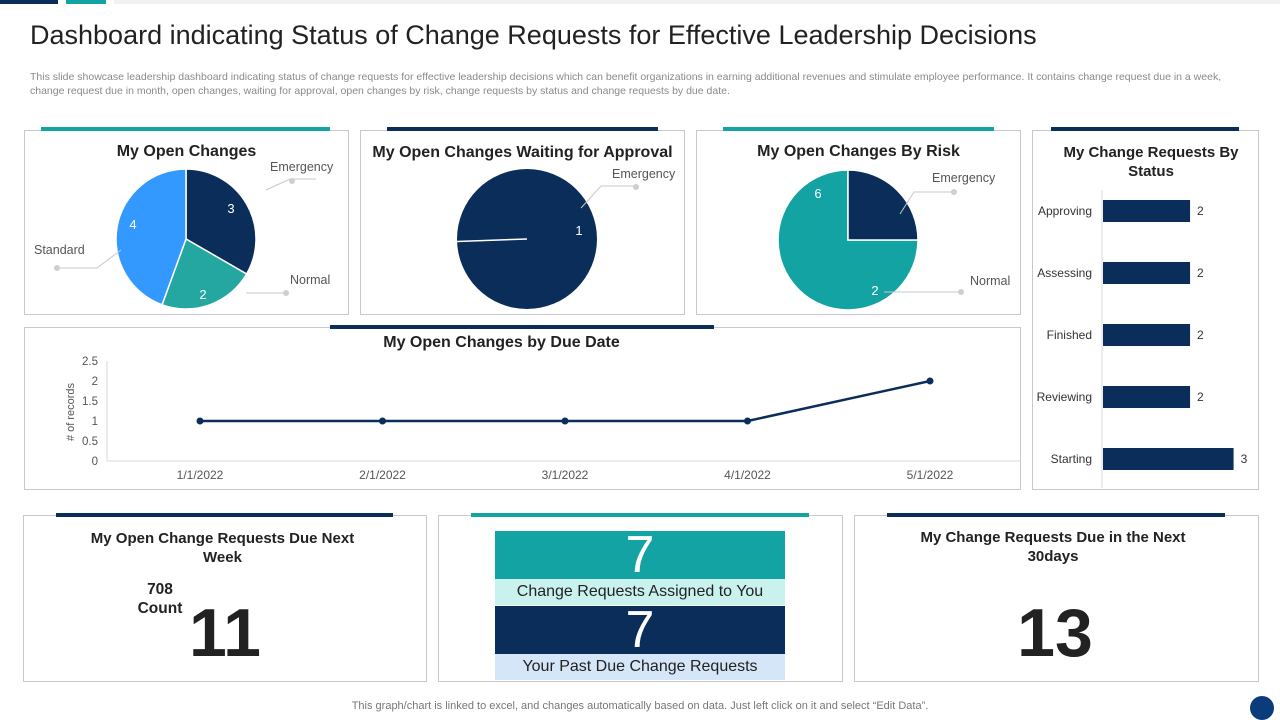  Describe the element at coordinates (382, 475) in the screenshot. I see `x-tick-label: 2/1/2022` at that location.